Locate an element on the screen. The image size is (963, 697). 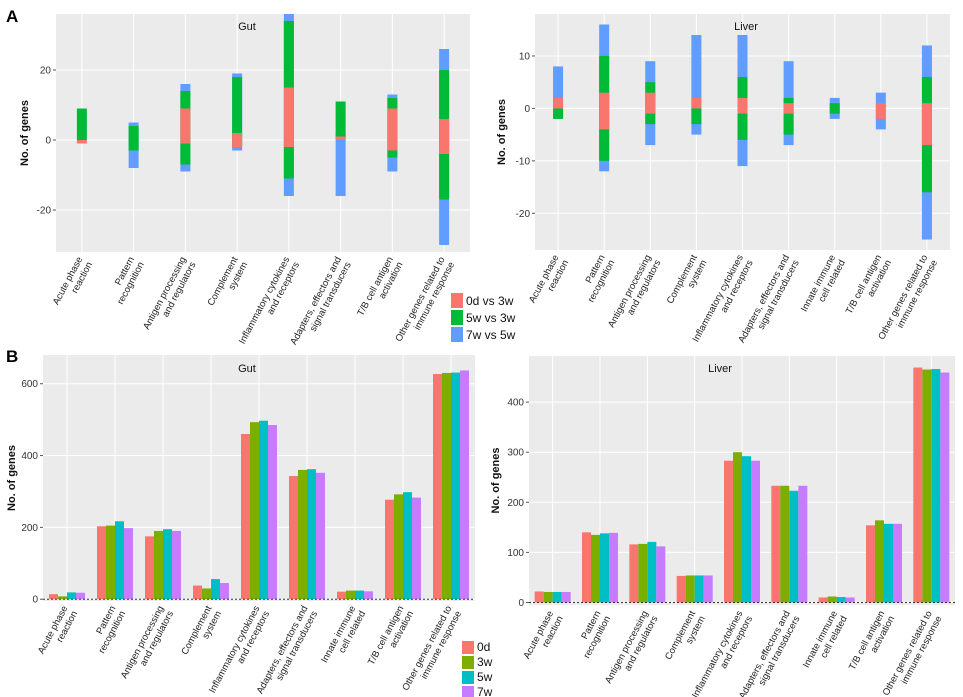
chart-title: Gut is located at coordinates (247, 369).